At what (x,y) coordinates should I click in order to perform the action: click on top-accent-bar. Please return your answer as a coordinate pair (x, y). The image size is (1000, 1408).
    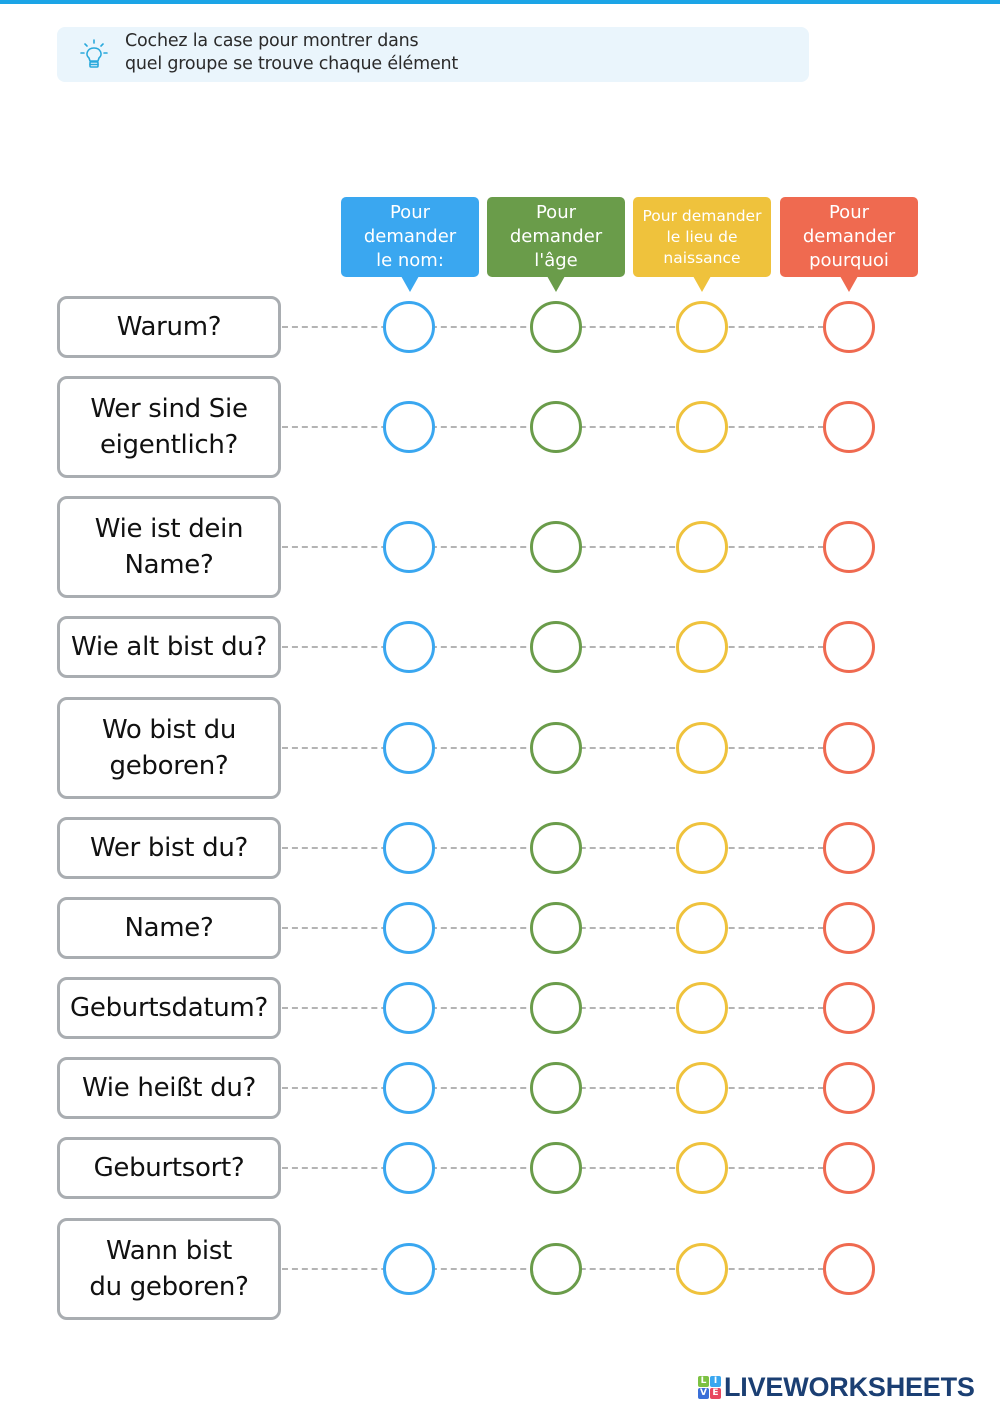
    Looking at the image, I should click on (500, 2).